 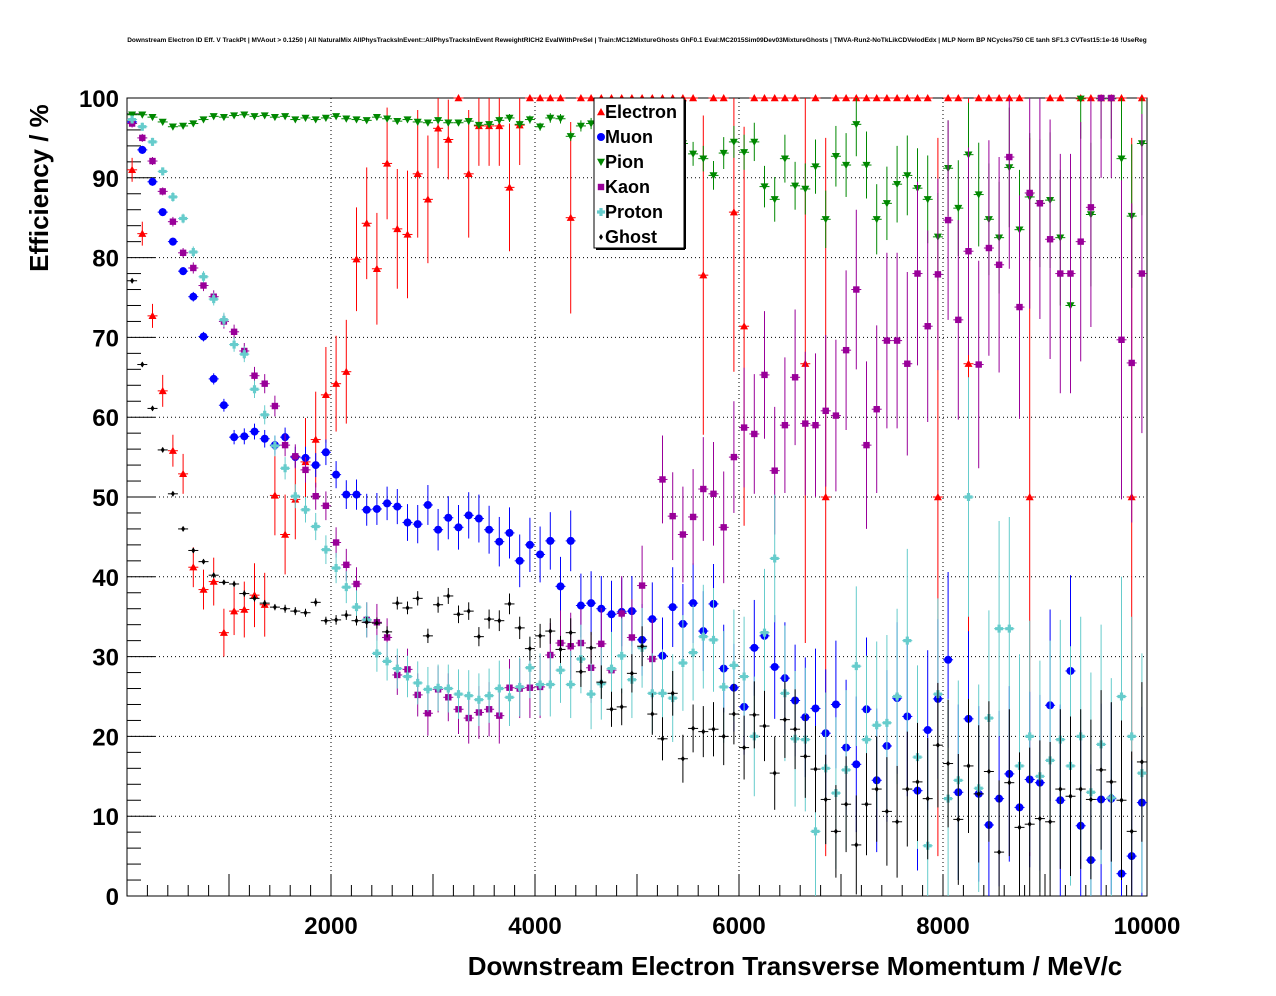 I want to click on y-tick-label: 20, so click(x=105, y=737).